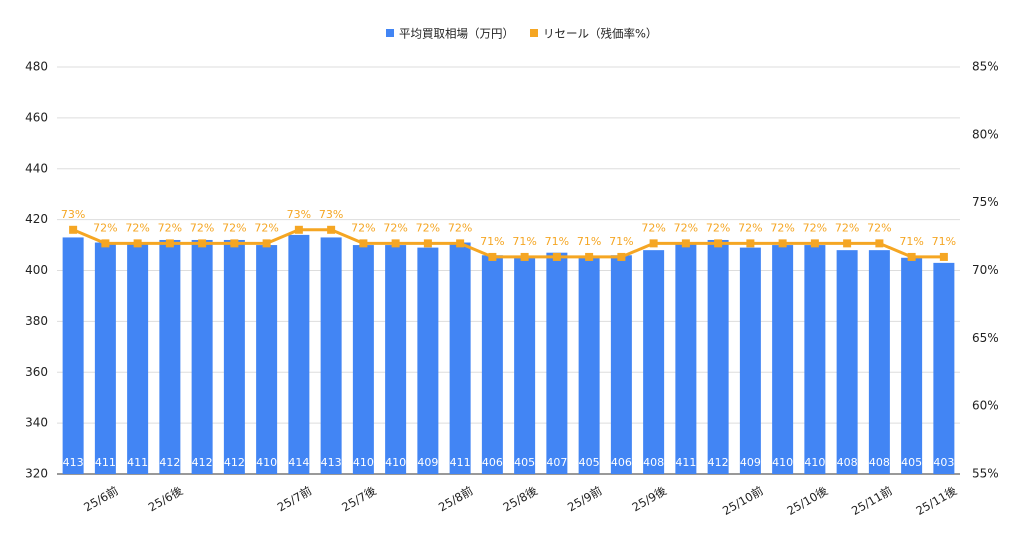 The width and height of the screenshot is (1024, 535). I want to click on y2-tick-label: 85%, so click(985, 67).